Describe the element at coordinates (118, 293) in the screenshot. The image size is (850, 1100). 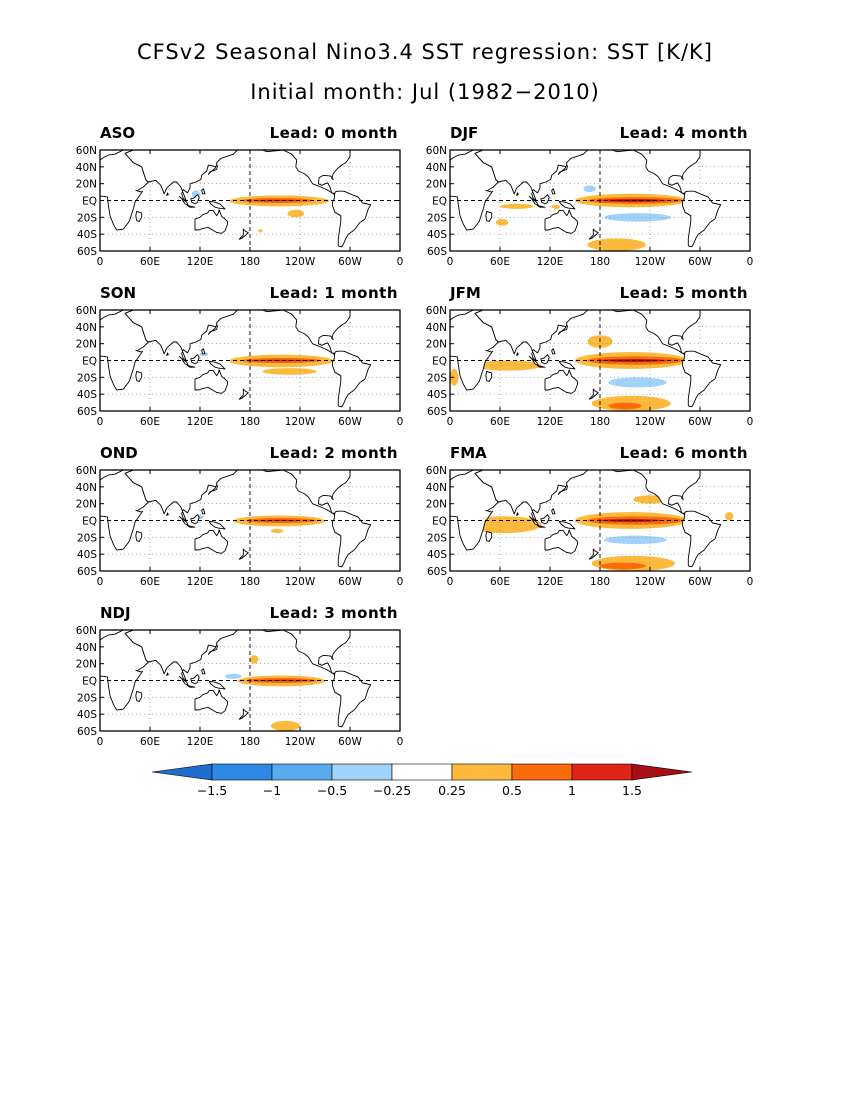
I see `panel-season-label: SON` at that location.